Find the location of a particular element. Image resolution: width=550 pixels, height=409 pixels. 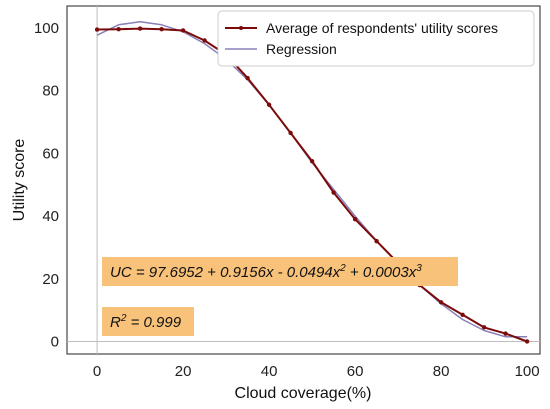

y-tick-label-20: 20 is located at coordinates (50, 279).